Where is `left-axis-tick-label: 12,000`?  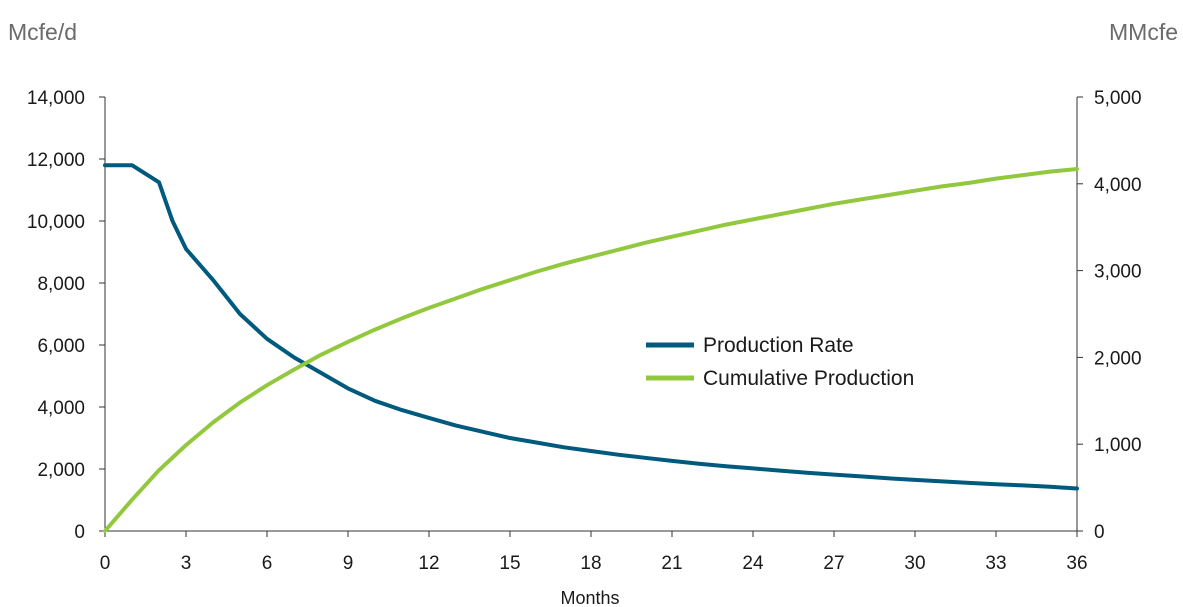 left-axis-tick-label: 12,000 is located at coordinates (56, 160).